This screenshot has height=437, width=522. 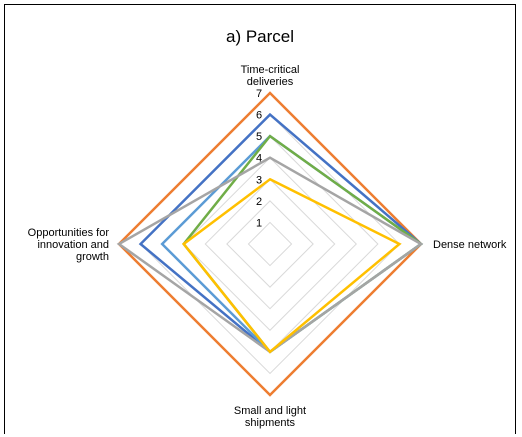 I want to click on tick-labels: 1 2 3 4 5 6 7, so click(x=259, y=158).